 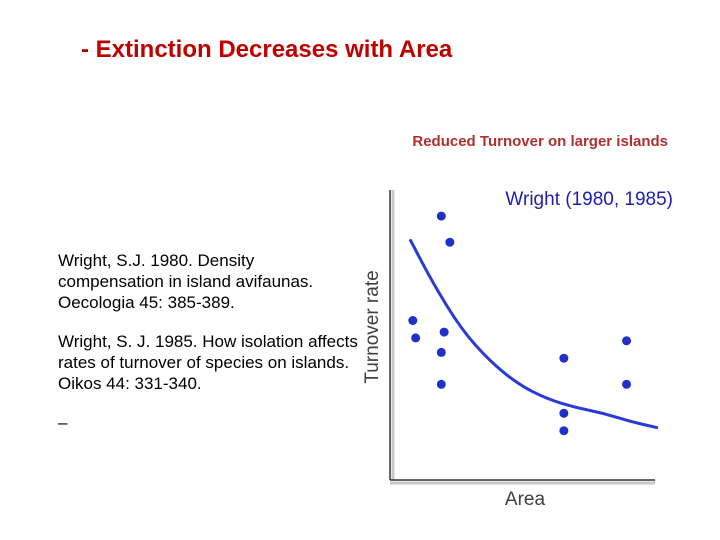 I want to click on chart-title: Wright (1980, 1985), so click(x=589, y=199).